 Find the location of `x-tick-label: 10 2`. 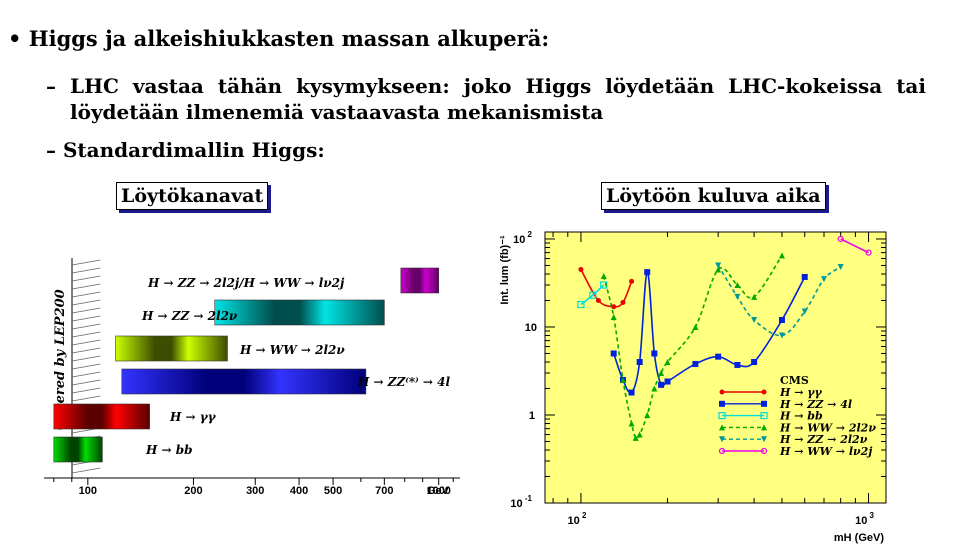

x-tick-label: 10 2 is located at coordinates (576, 519).